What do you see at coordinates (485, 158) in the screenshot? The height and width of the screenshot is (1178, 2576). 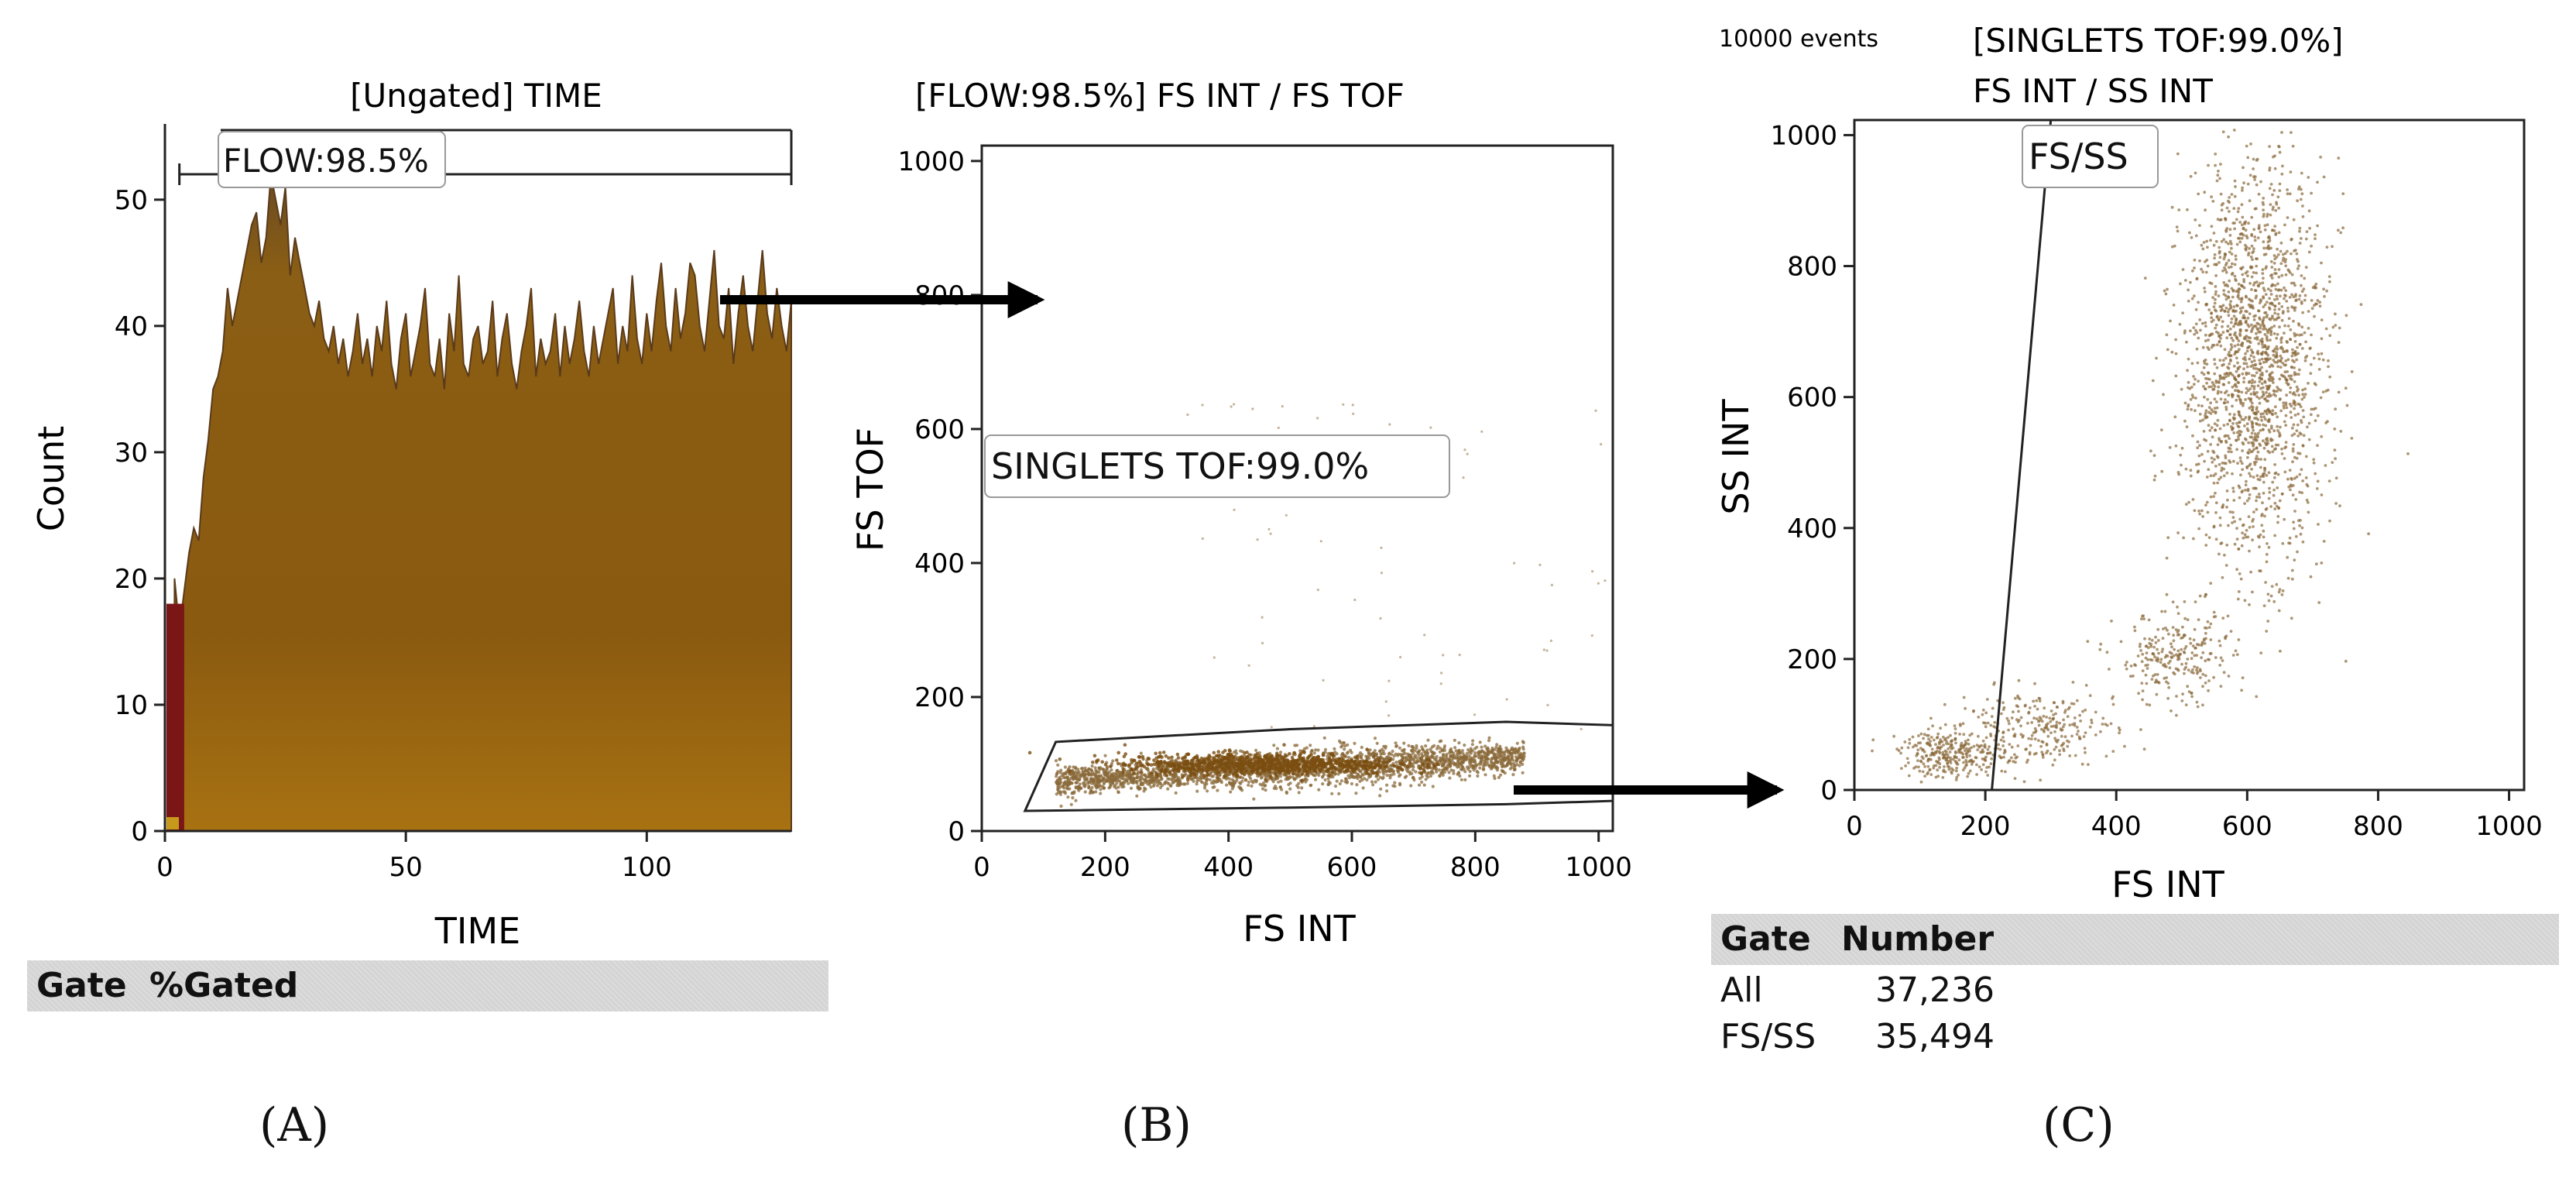 I see `panel-a-flow-gate: FLOW:98.5%` at bounding box center [485, 158].